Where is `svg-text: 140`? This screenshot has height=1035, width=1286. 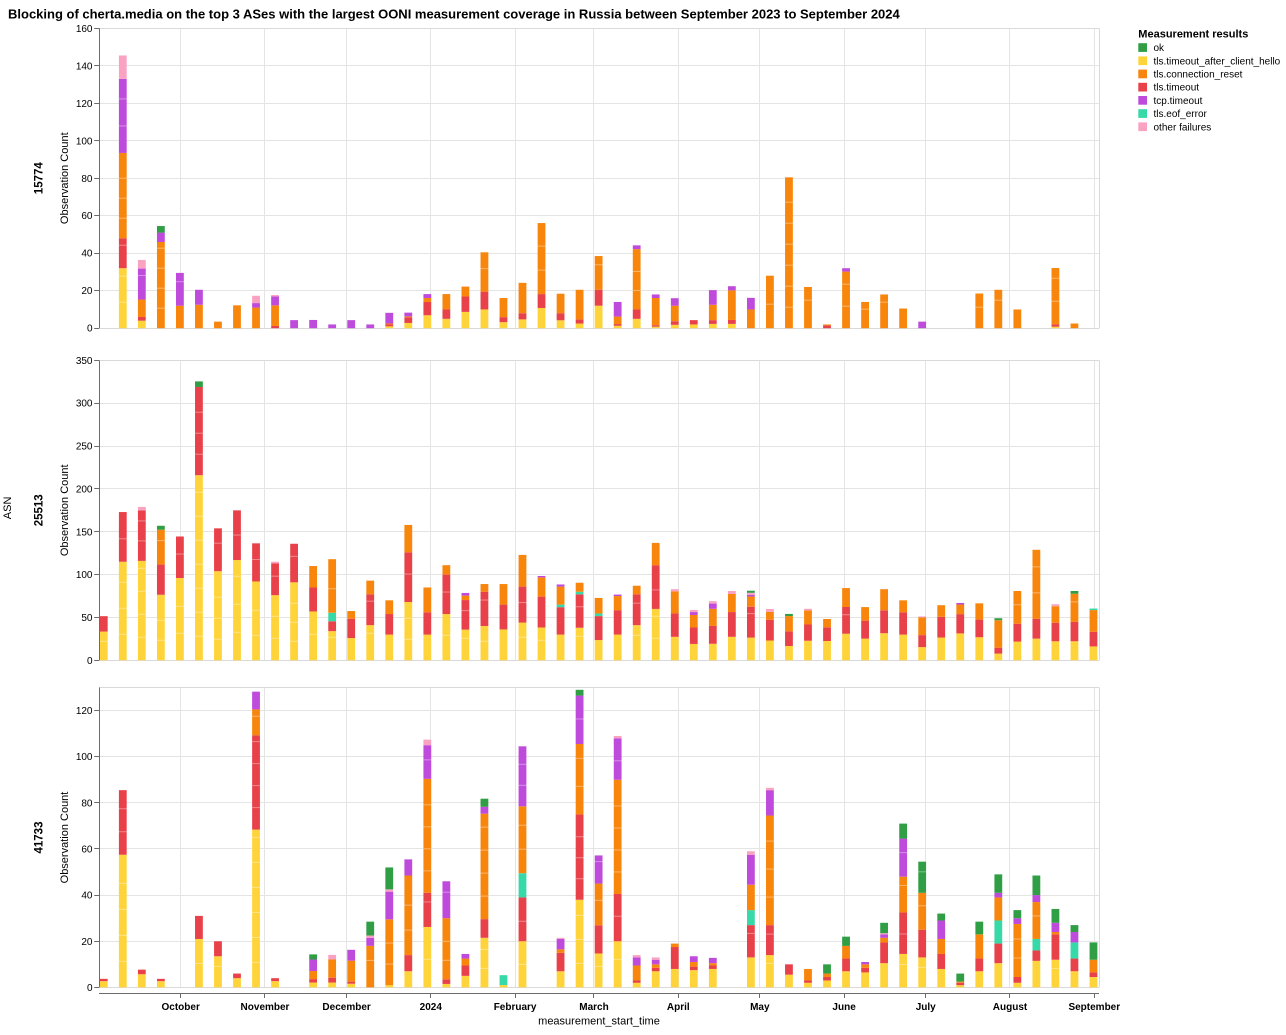 svg-text: 140 is located at coordinates (84, 66).